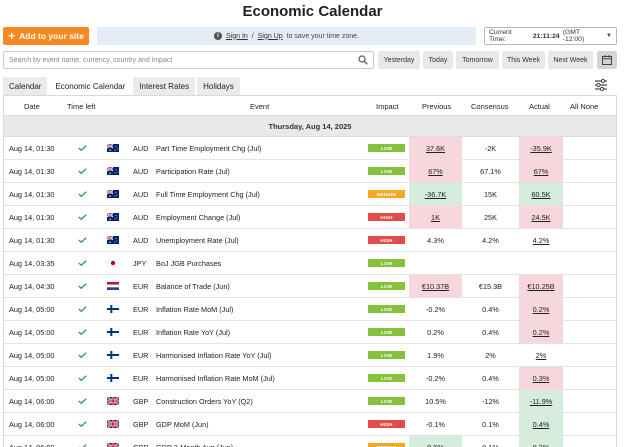  I want to click on actual-value: 67%, so click(541, 171).